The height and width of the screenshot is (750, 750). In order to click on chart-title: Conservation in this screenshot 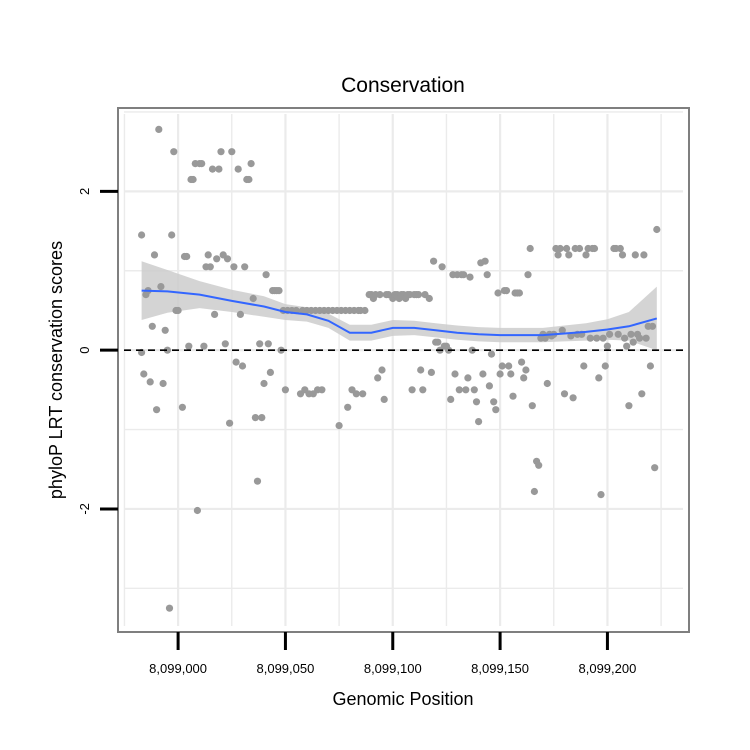, I will do `click(403, 85)`.